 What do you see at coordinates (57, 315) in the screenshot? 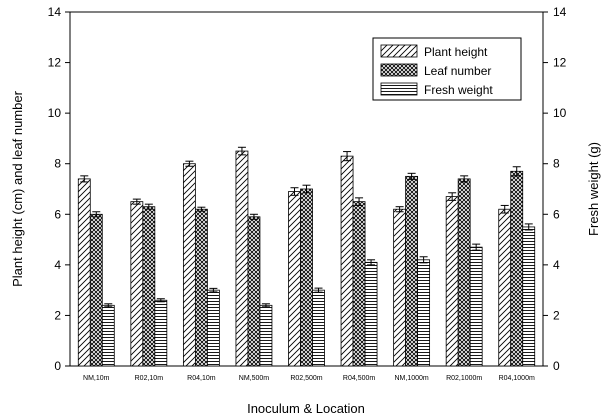
I see `y-tick-label: 2` at bounding box center [57, 315].